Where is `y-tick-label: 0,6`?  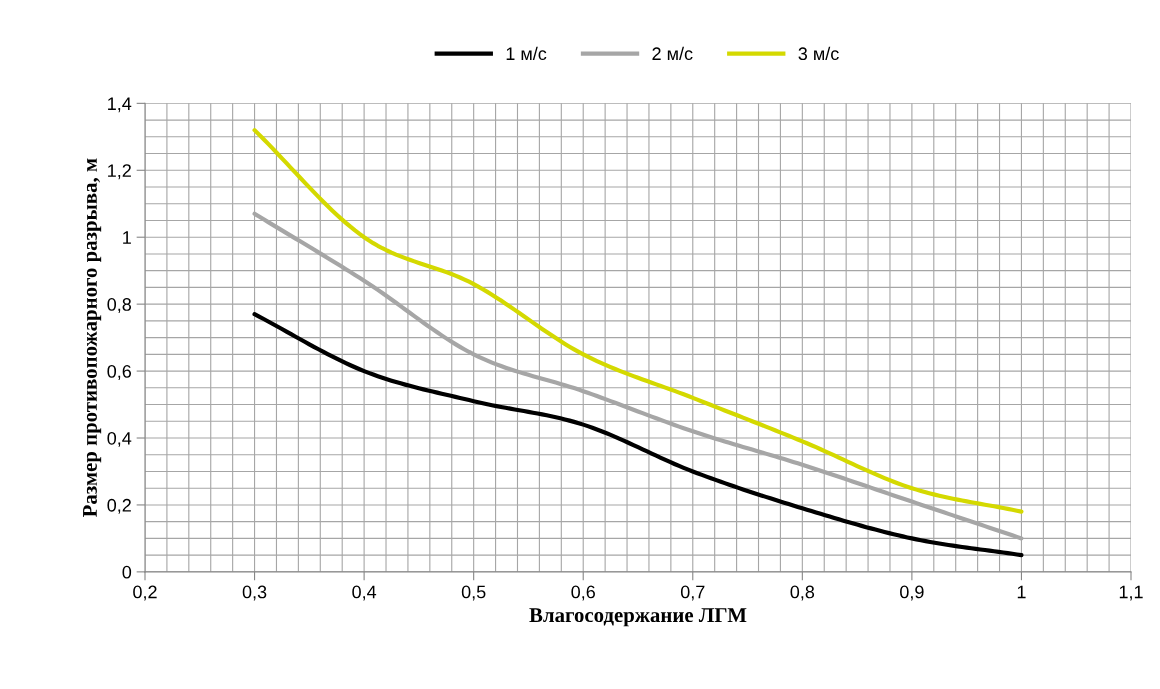 y-tick-label: 0,6 is located at coordinates (119, 372).